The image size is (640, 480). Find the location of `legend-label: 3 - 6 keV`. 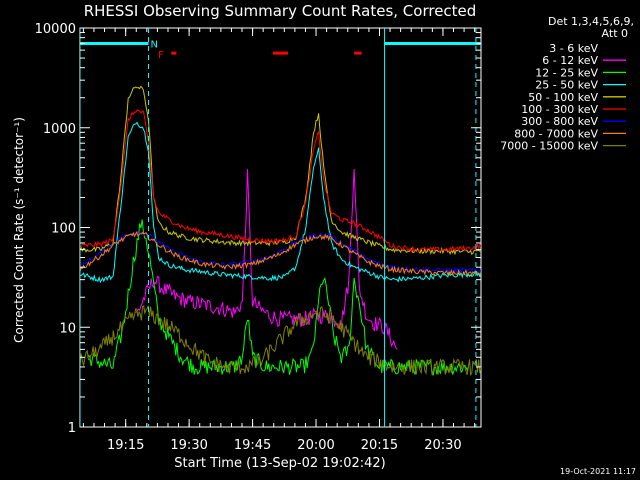

legend-label: 3 - 6 keV is located at coordinates (573, 48).